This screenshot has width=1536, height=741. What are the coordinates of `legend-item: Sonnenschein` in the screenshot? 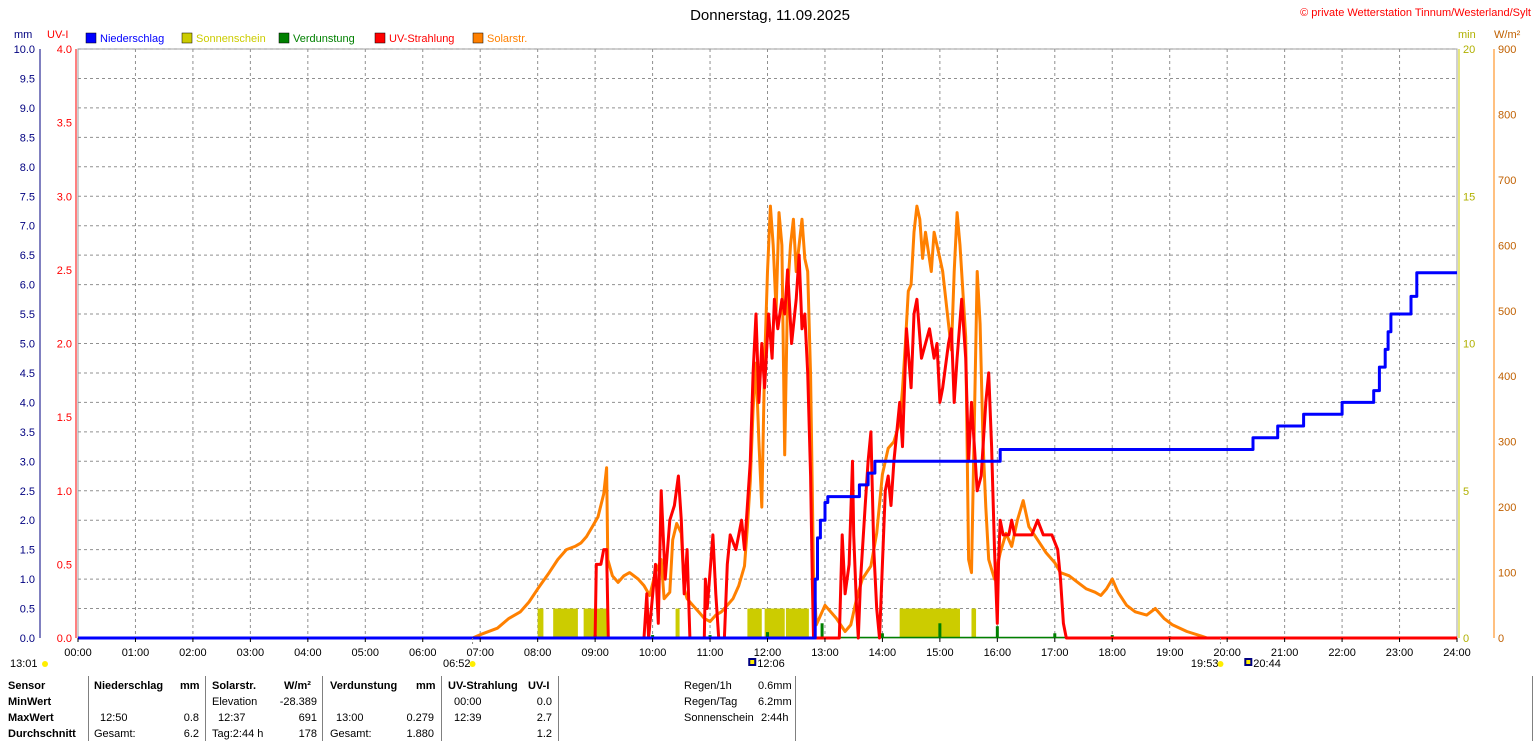 It's located at (223, 38).